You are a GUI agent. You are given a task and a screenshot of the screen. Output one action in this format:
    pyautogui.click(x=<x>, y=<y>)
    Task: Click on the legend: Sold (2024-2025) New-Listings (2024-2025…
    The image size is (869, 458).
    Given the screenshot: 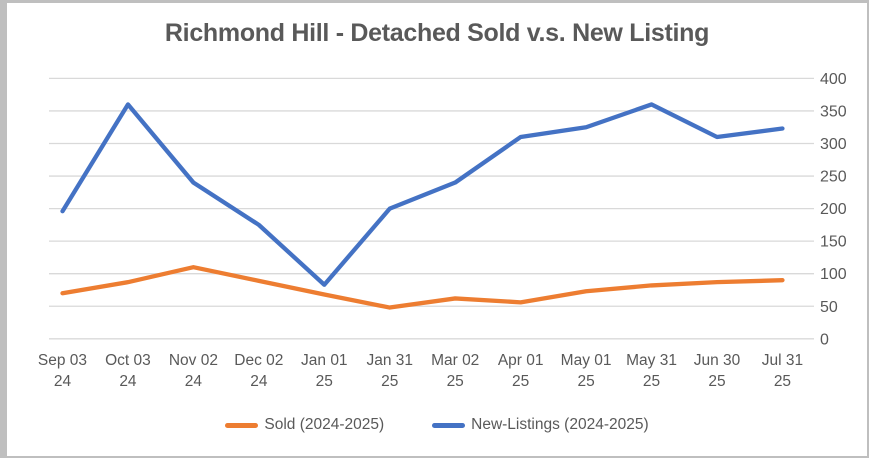 What is the action you would take?
    pyautogui.click(x=437, y=425)
    